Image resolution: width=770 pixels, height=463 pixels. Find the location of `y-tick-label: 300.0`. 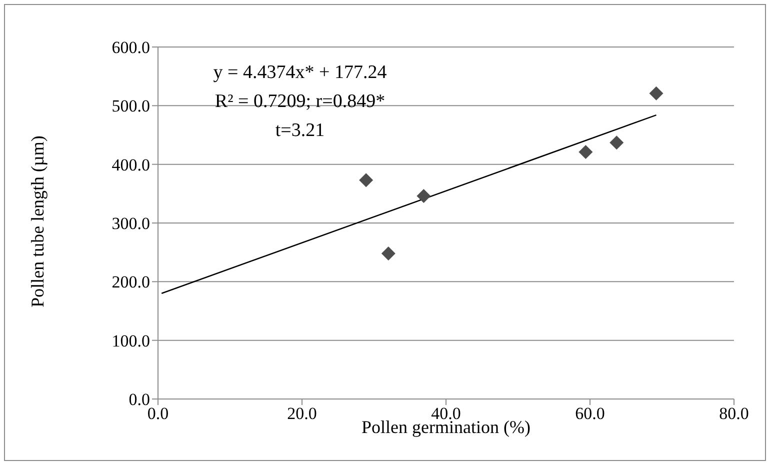

y-tick-label: 300.0 is located at coordinates (131, 224).